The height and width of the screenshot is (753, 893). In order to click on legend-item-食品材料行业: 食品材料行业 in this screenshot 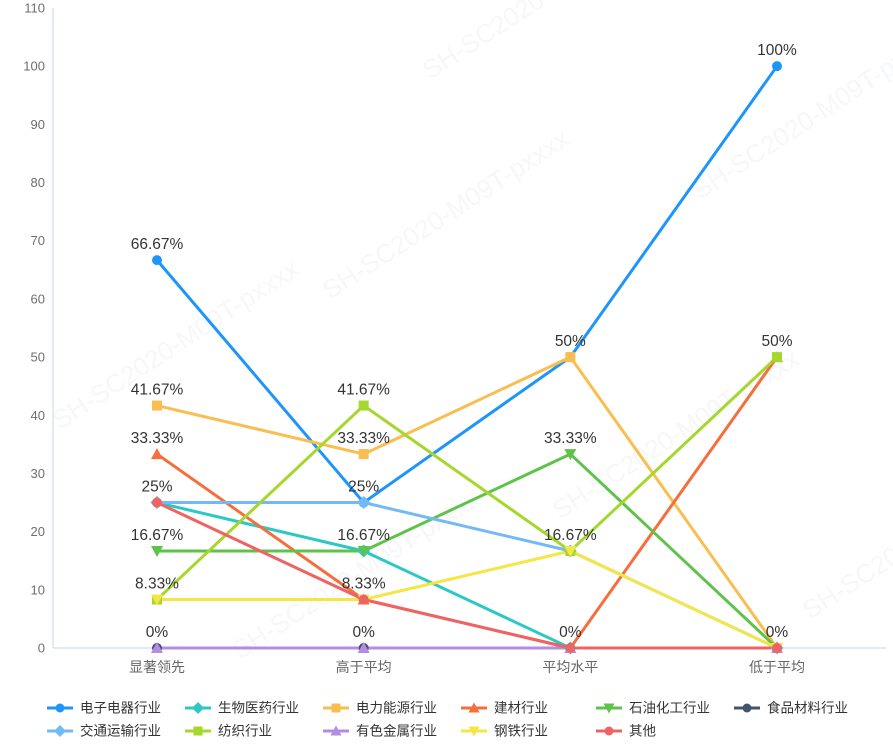, I will do `click(791, 708)`.